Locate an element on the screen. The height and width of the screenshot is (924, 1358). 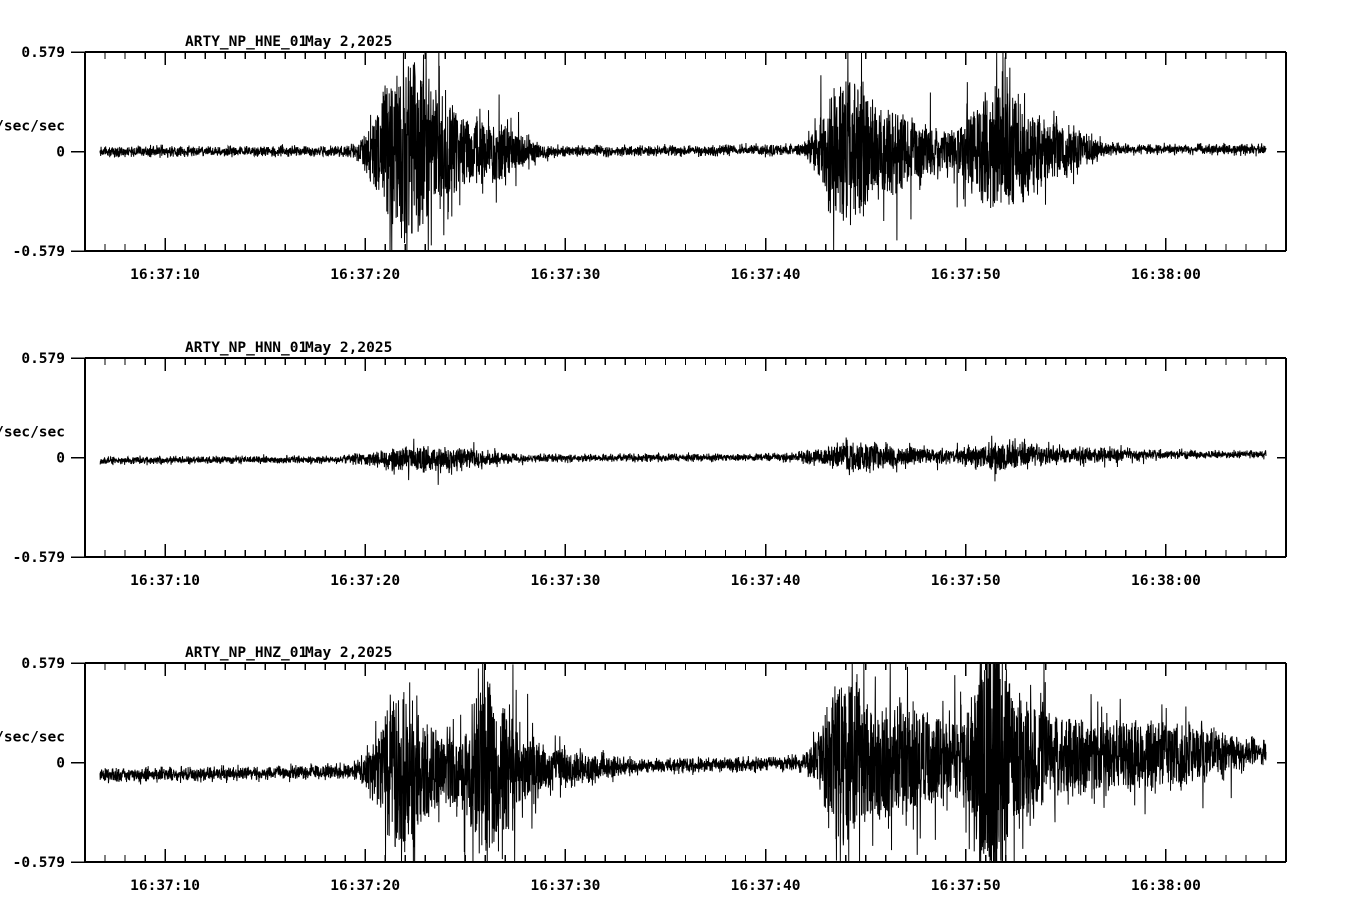
station-channel-label: ARTY_NP_HNE_01 is located at coordinates (246, 42).